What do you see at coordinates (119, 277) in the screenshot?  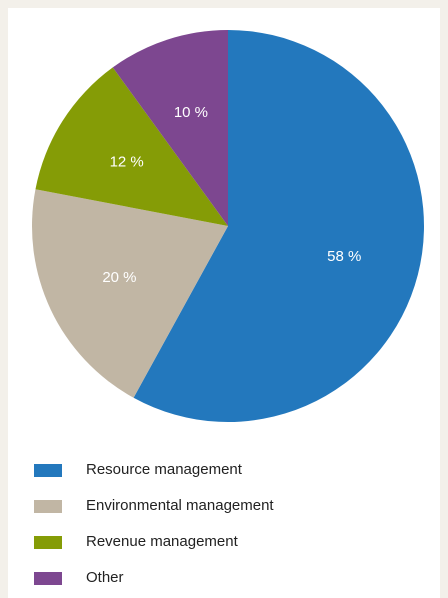 I see `slice-value-label-1: 20 %` at bounding box center [119, 277].